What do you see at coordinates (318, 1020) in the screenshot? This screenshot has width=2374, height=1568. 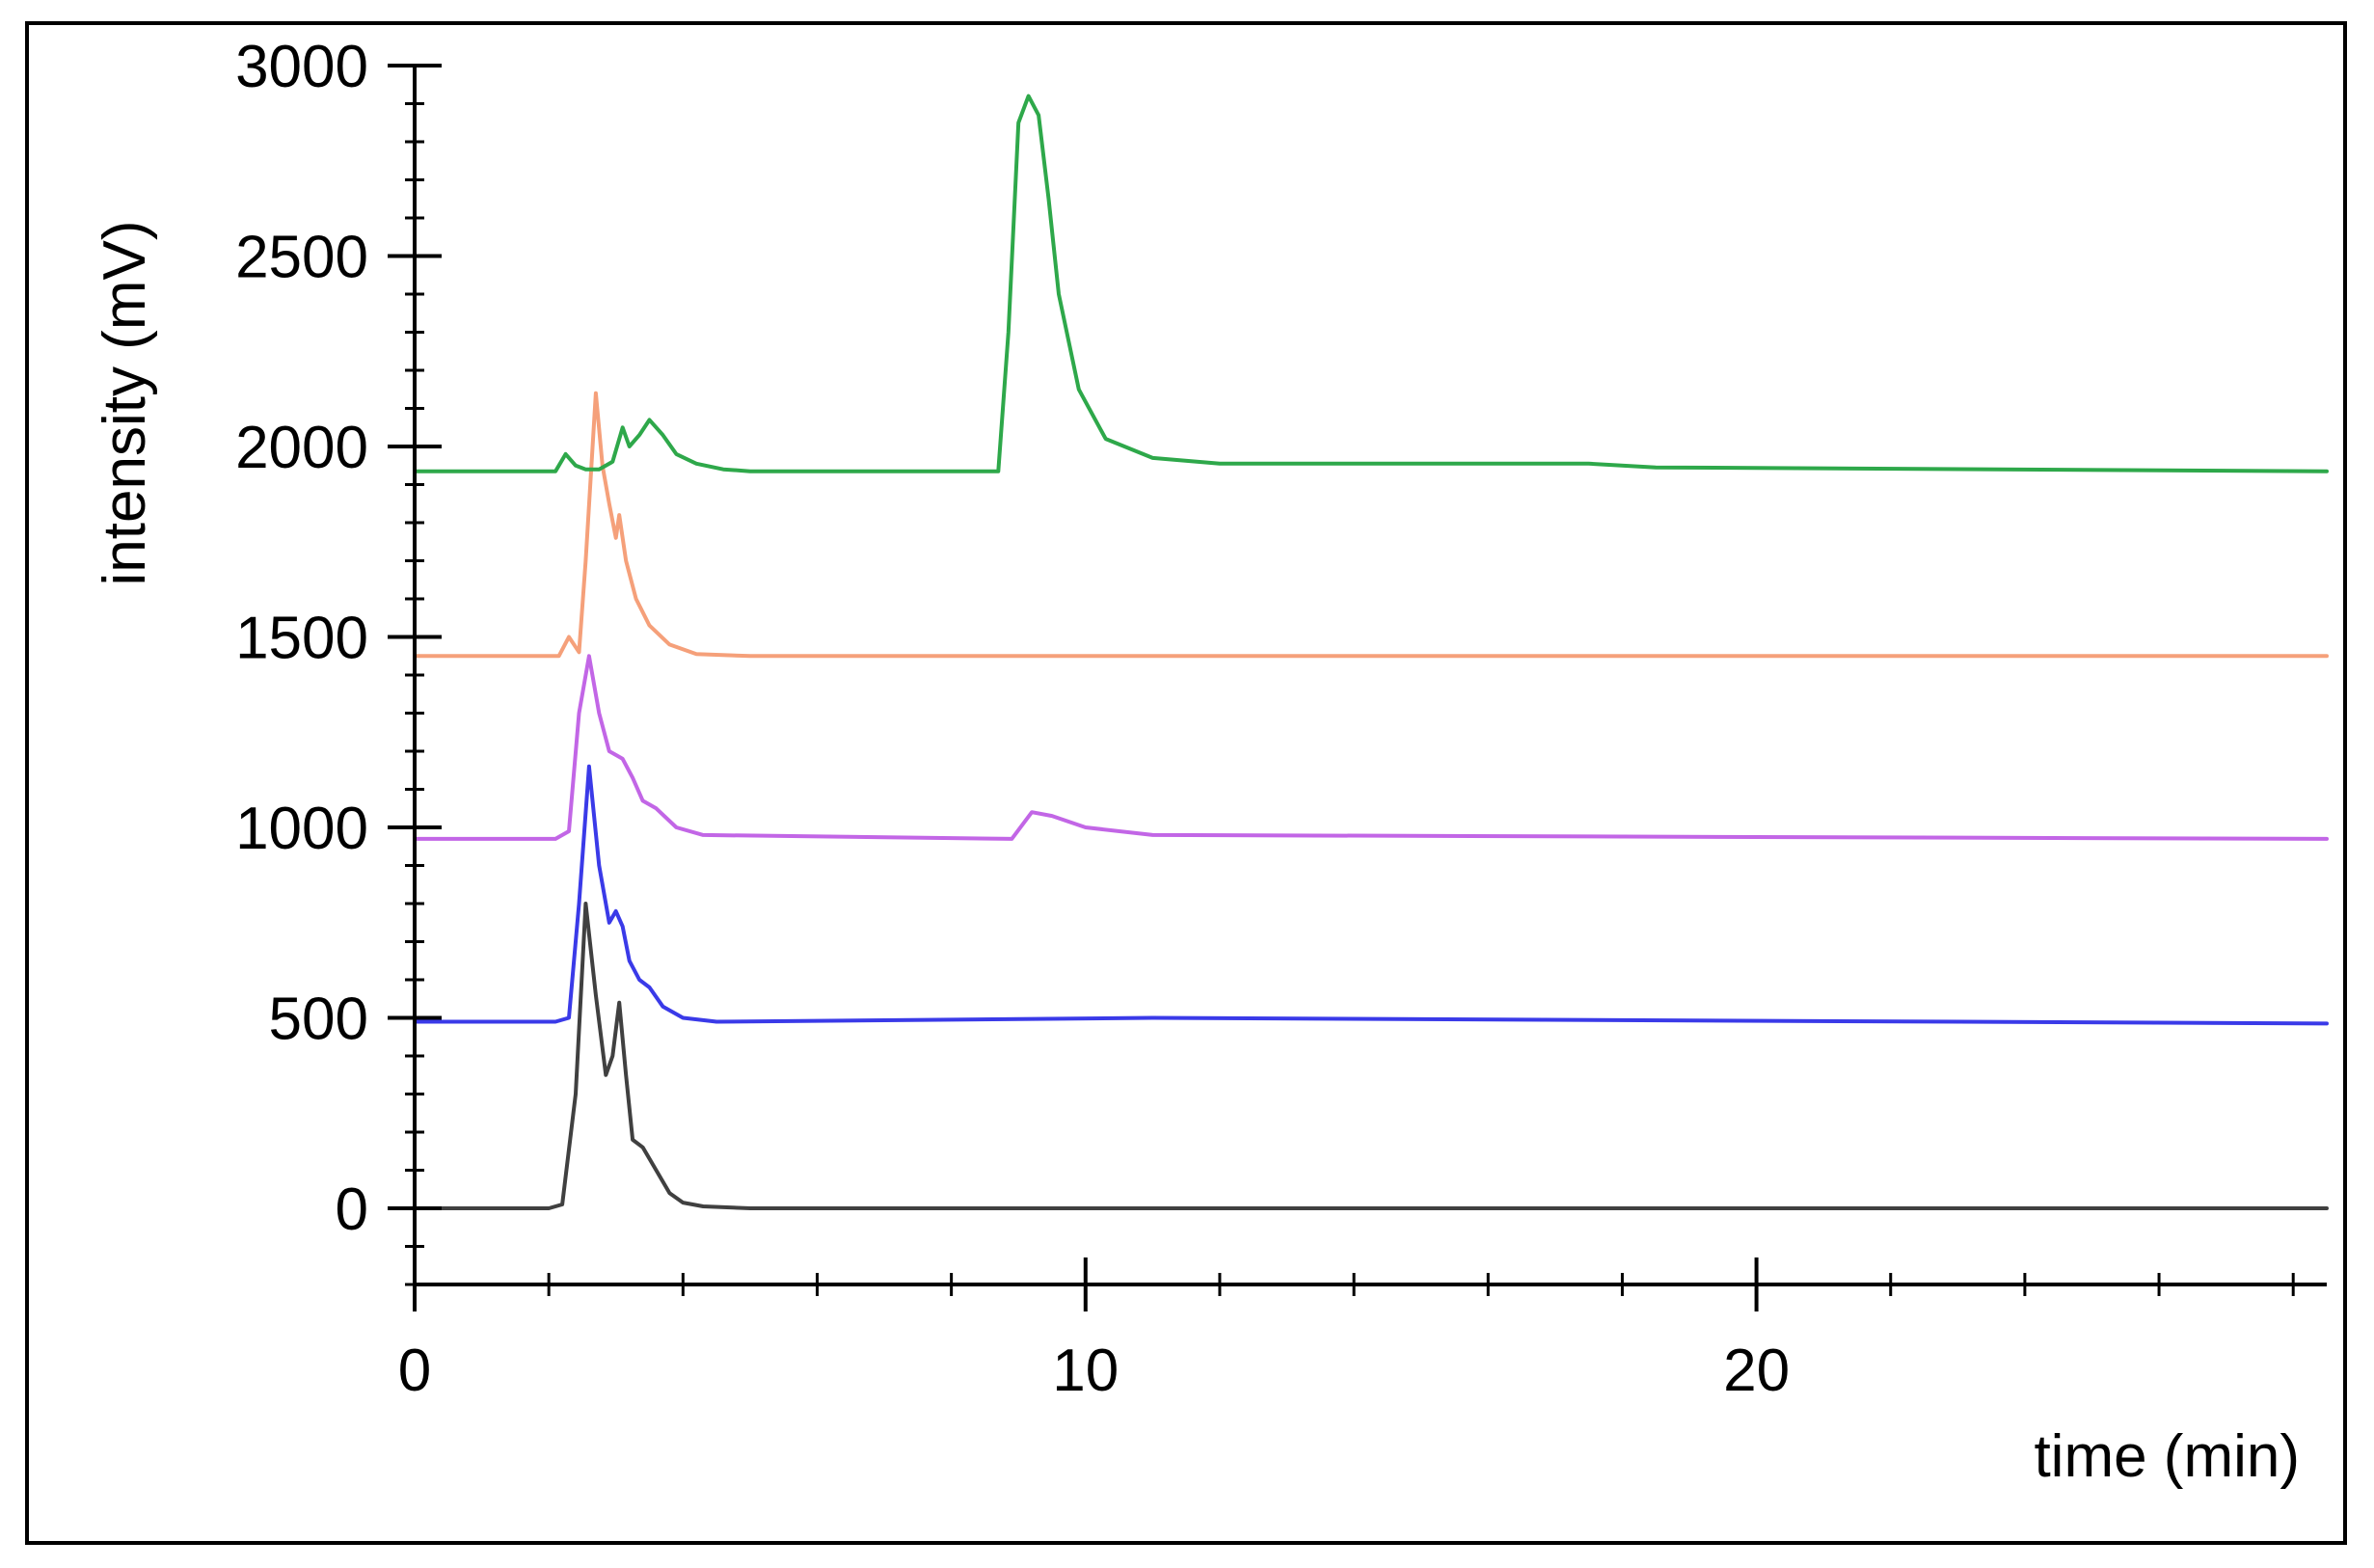 I see `y-tick-label: 500` at bounding box center [318, 1020].